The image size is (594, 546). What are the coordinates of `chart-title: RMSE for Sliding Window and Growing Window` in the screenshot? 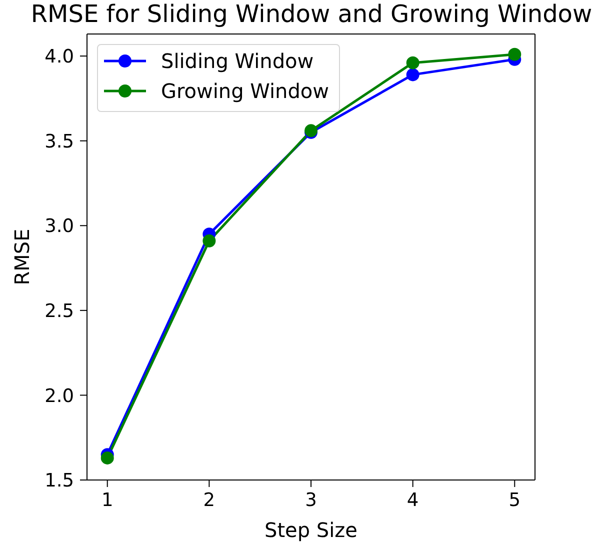 It's located at (311, 14).